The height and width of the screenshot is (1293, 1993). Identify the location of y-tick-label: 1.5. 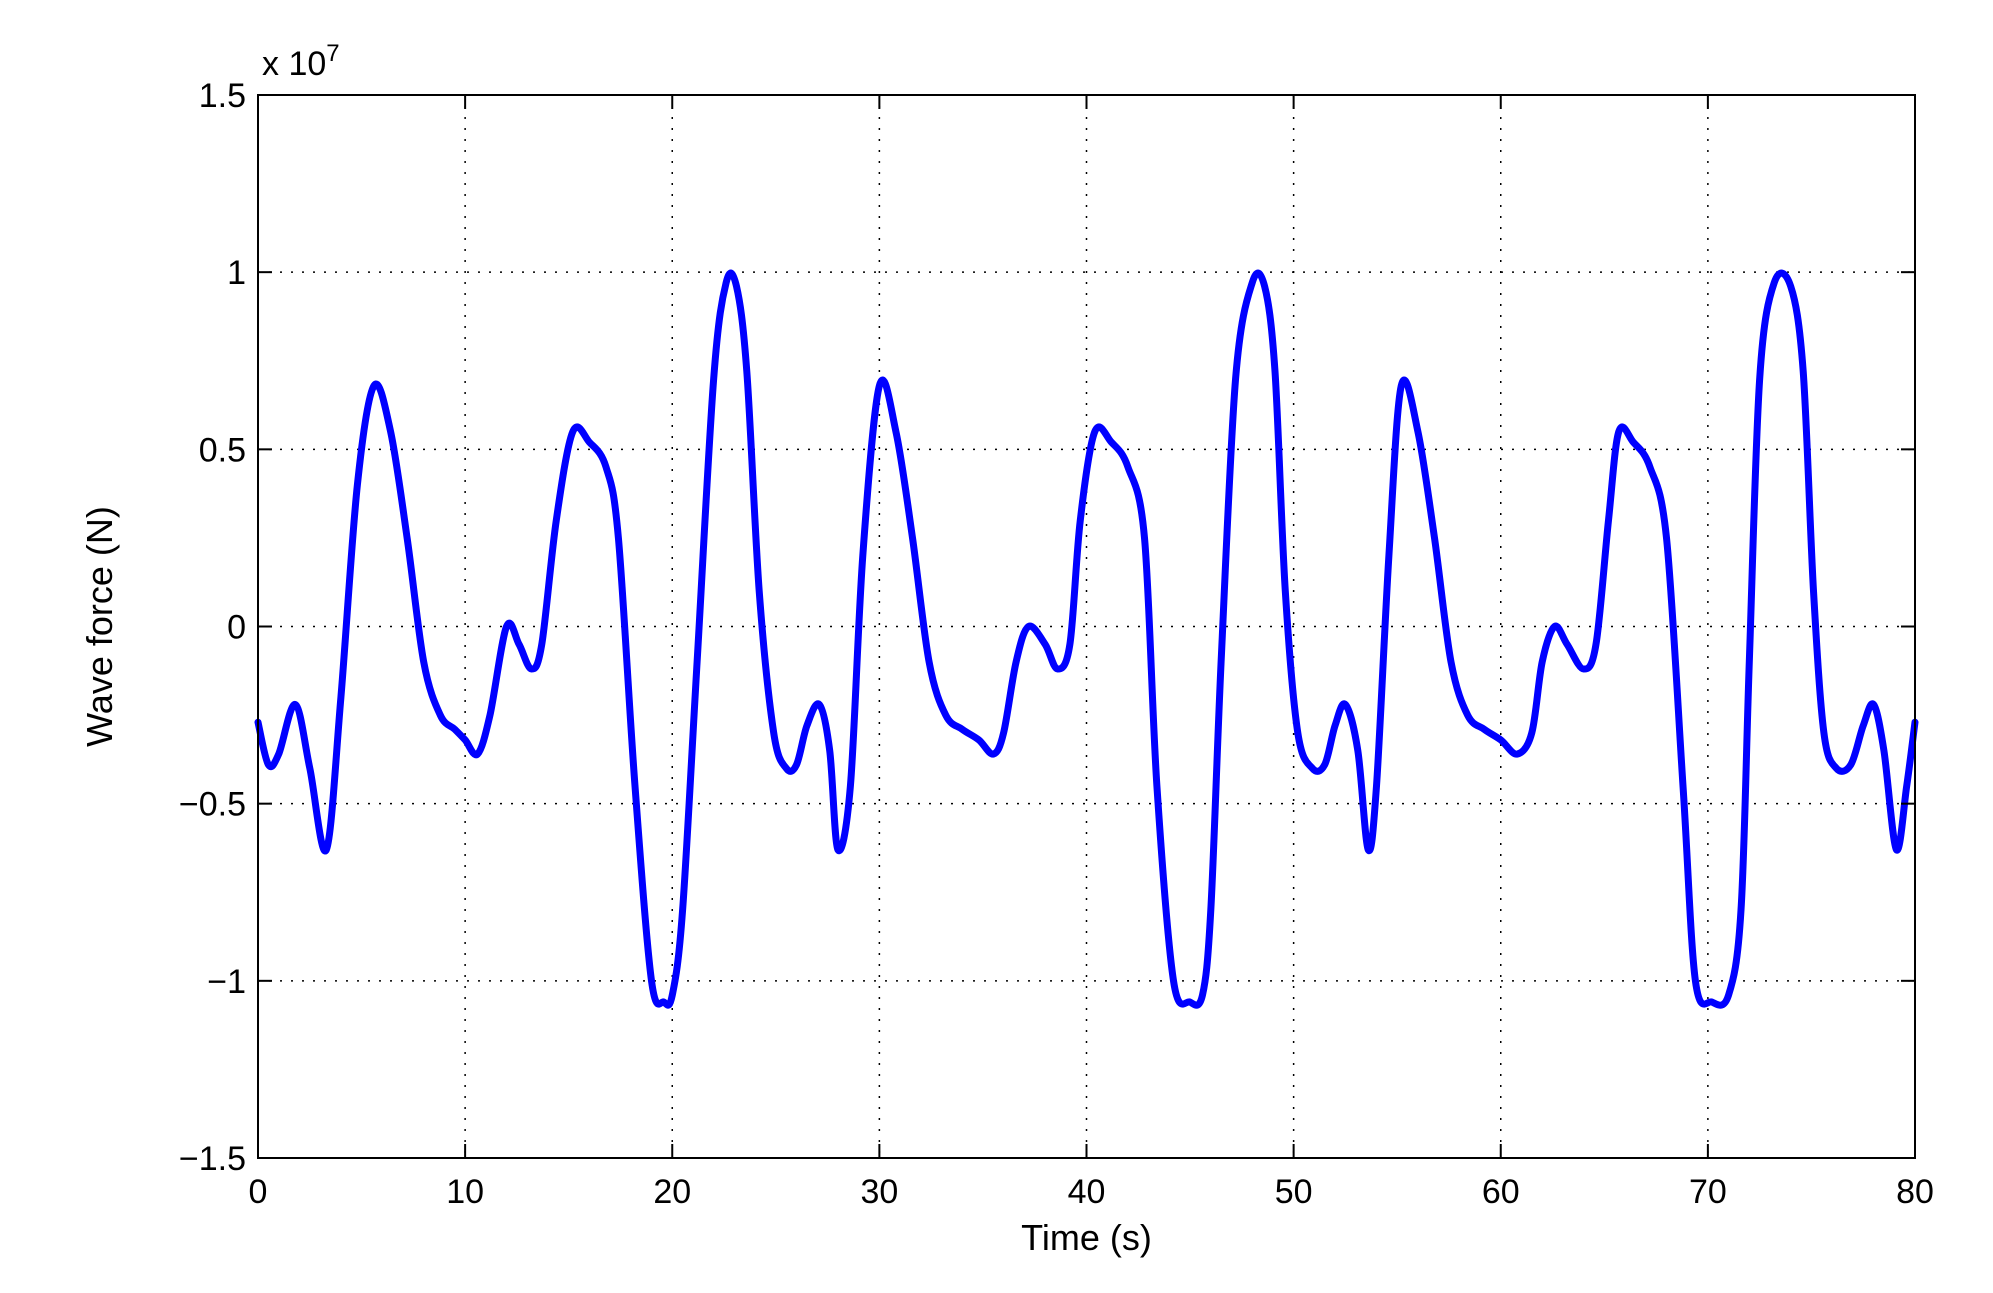
(222, 96).